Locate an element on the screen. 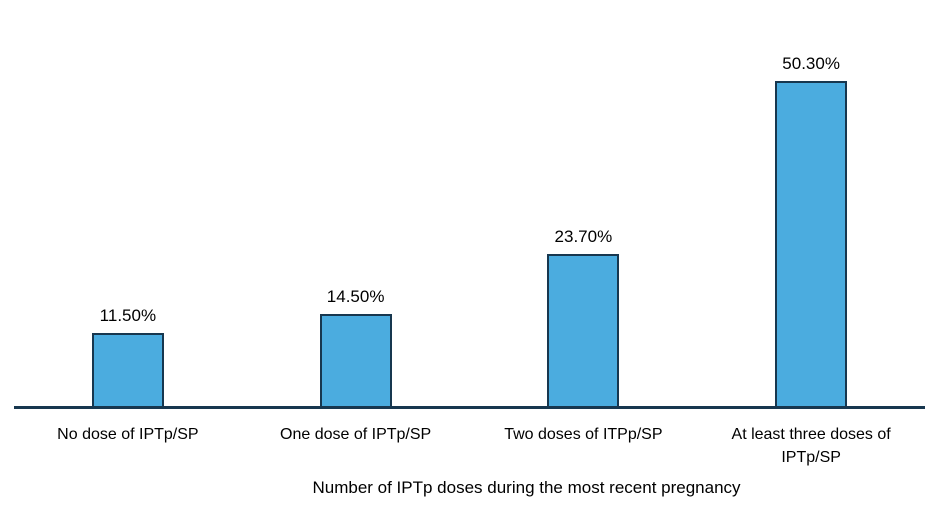 The image size is (939, 513). bar-value-label: 50.30% is located at coordinates (811, 64).